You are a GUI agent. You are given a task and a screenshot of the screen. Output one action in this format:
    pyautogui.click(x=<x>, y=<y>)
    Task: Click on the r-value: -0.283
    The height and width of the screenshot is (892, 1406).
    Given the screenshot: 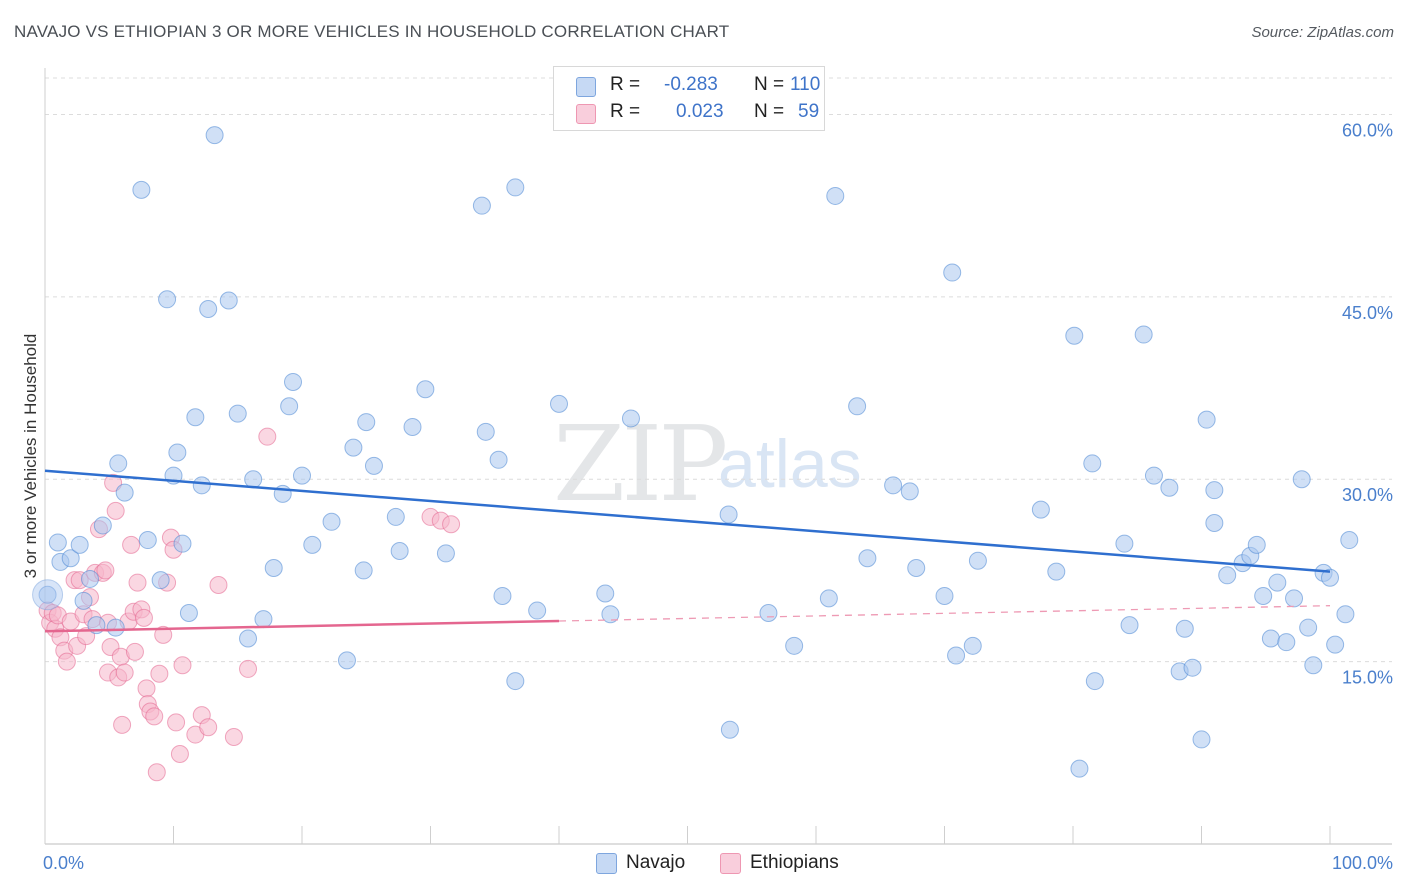 What is the action you would take?
    pyautogui.click(x=691, y=84)
    